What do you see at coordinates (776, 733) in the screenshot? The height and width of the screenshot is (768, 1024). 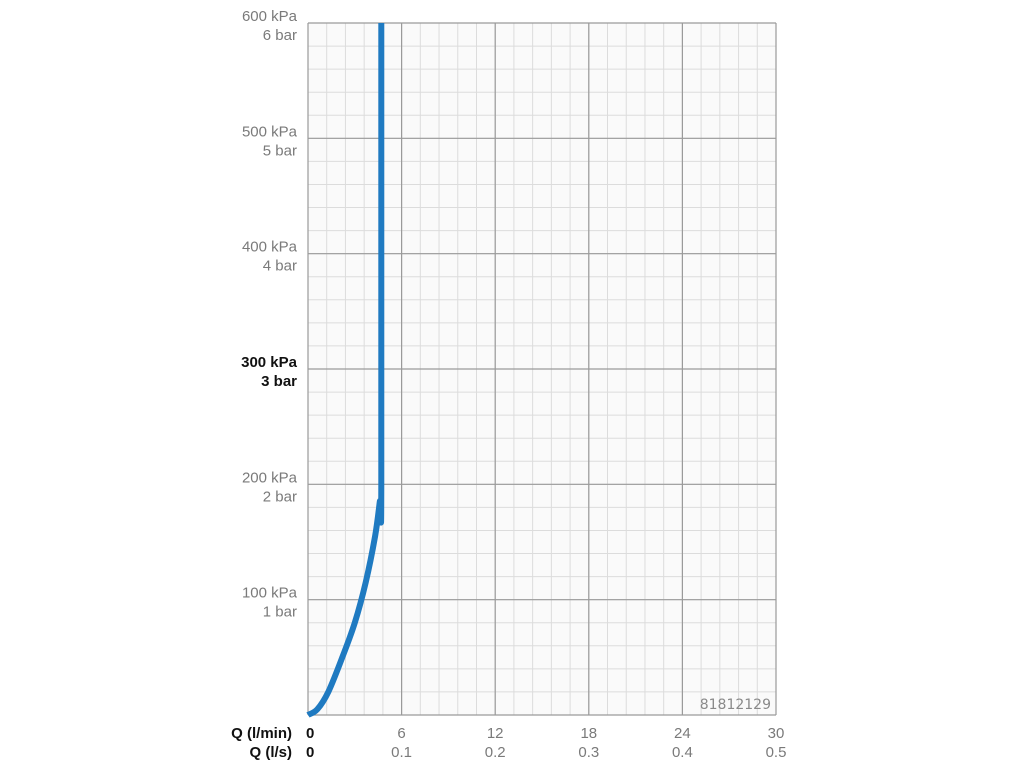 I see `x-tick-label-lmin: 30` at bounding box center [776, 733].